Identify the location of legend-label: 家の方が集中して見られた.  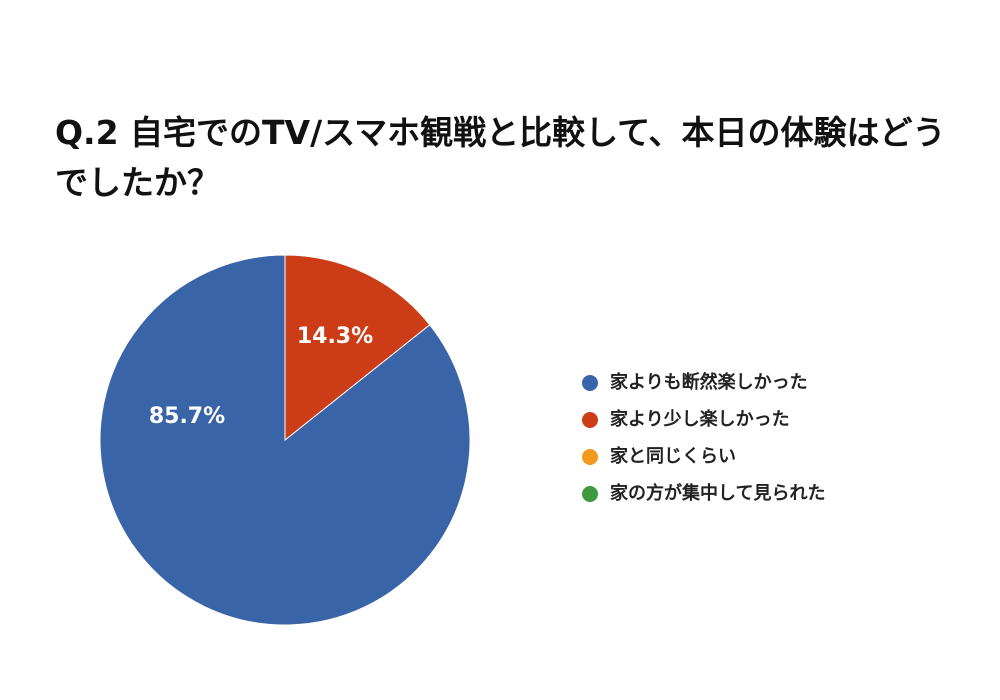
(717, 493).